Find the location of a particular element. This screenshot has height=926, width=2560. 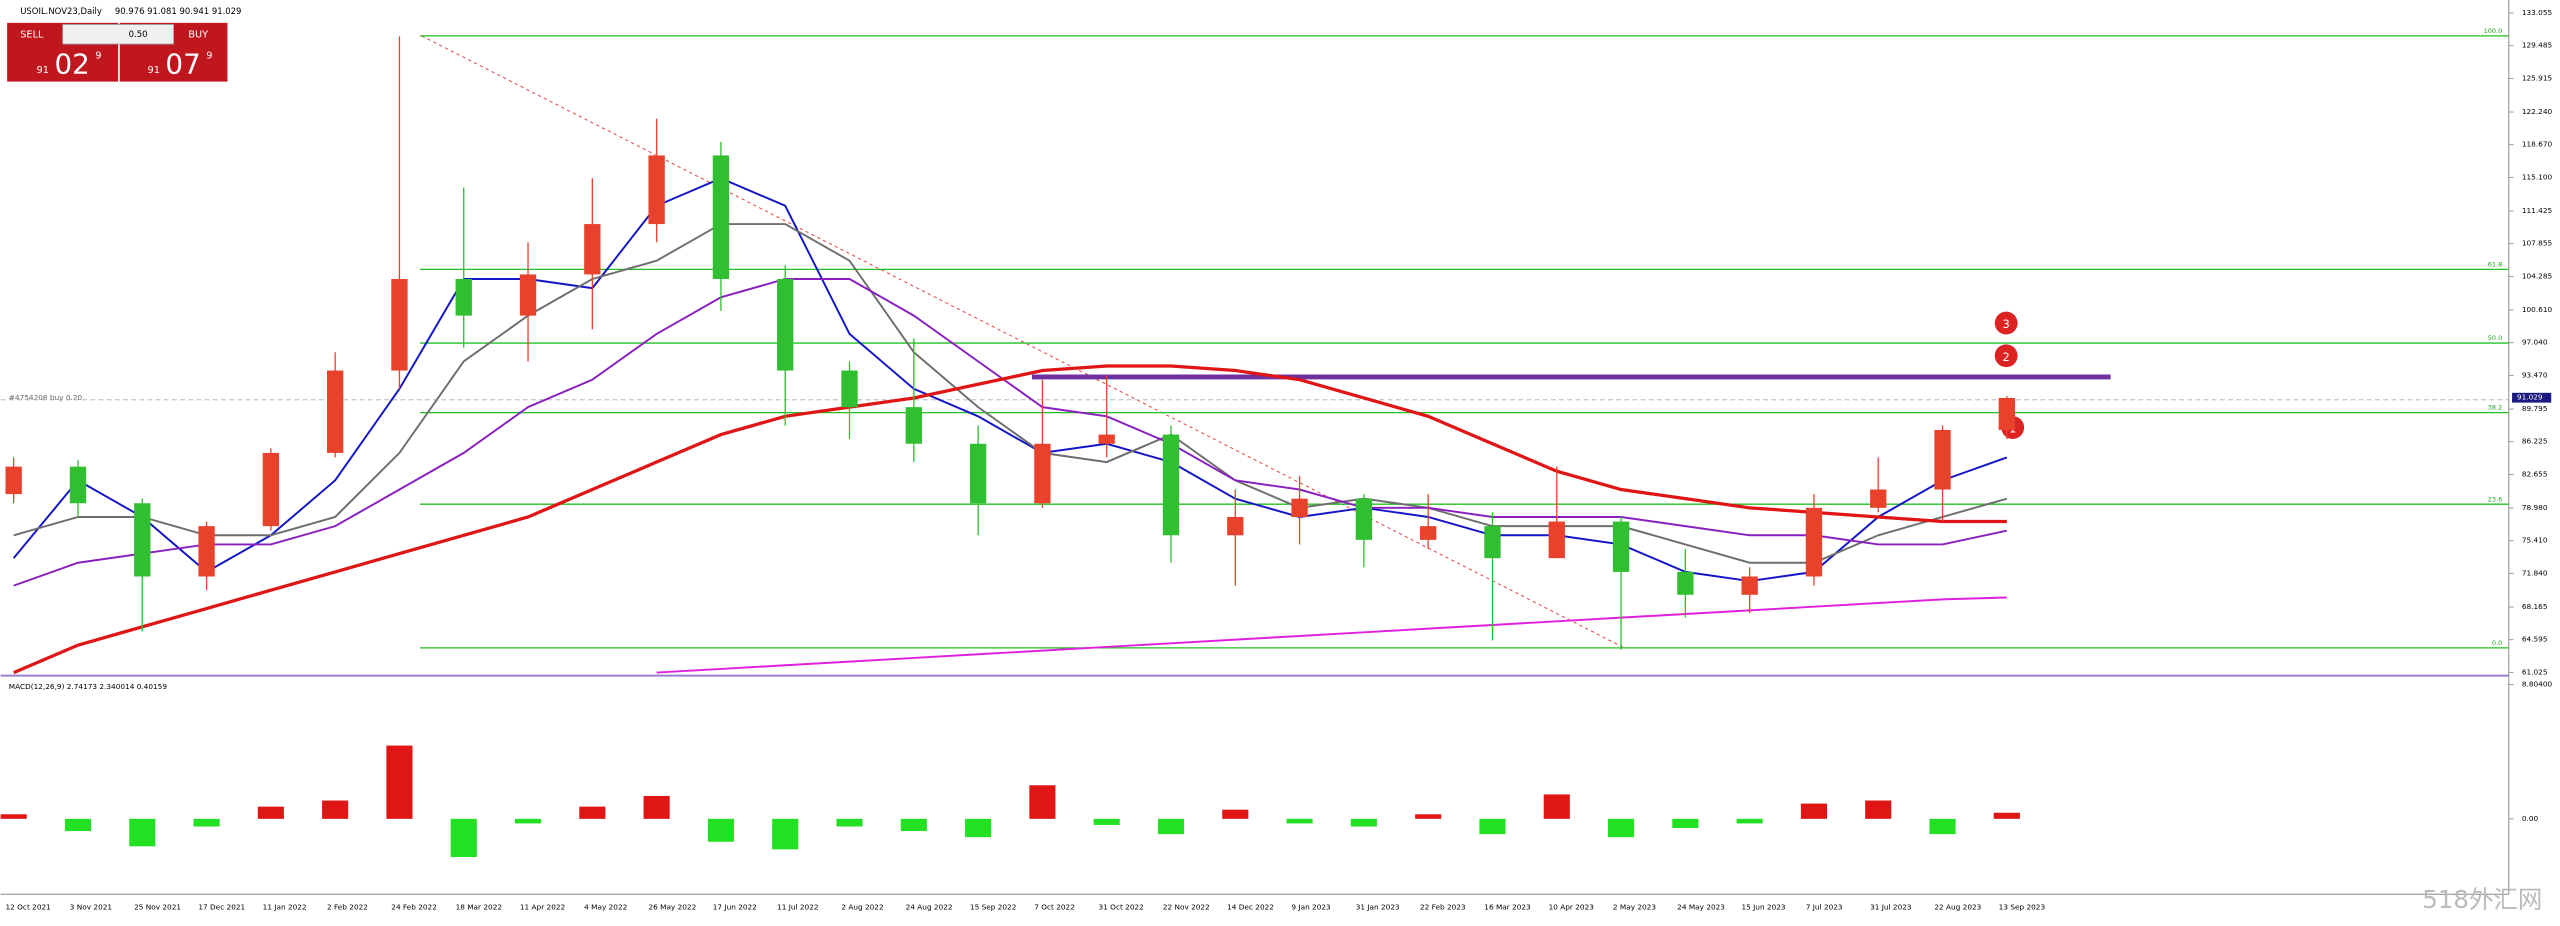

fib-label: 61.8 is located at coordinates (2495, 264).